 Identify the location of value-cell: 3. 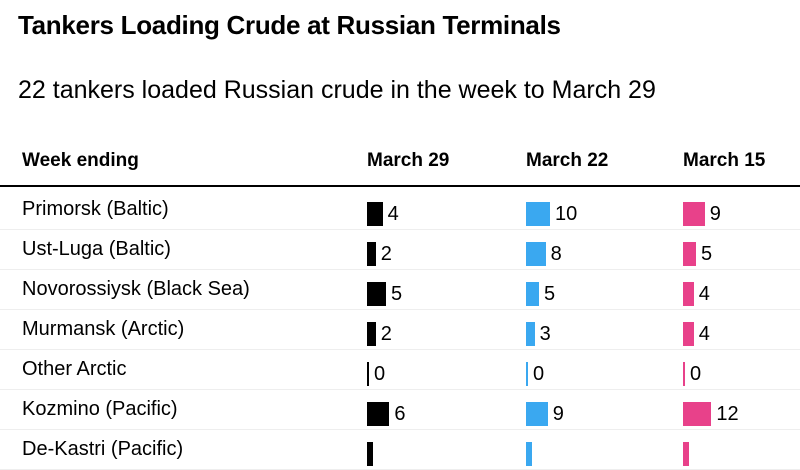
(538, 334).